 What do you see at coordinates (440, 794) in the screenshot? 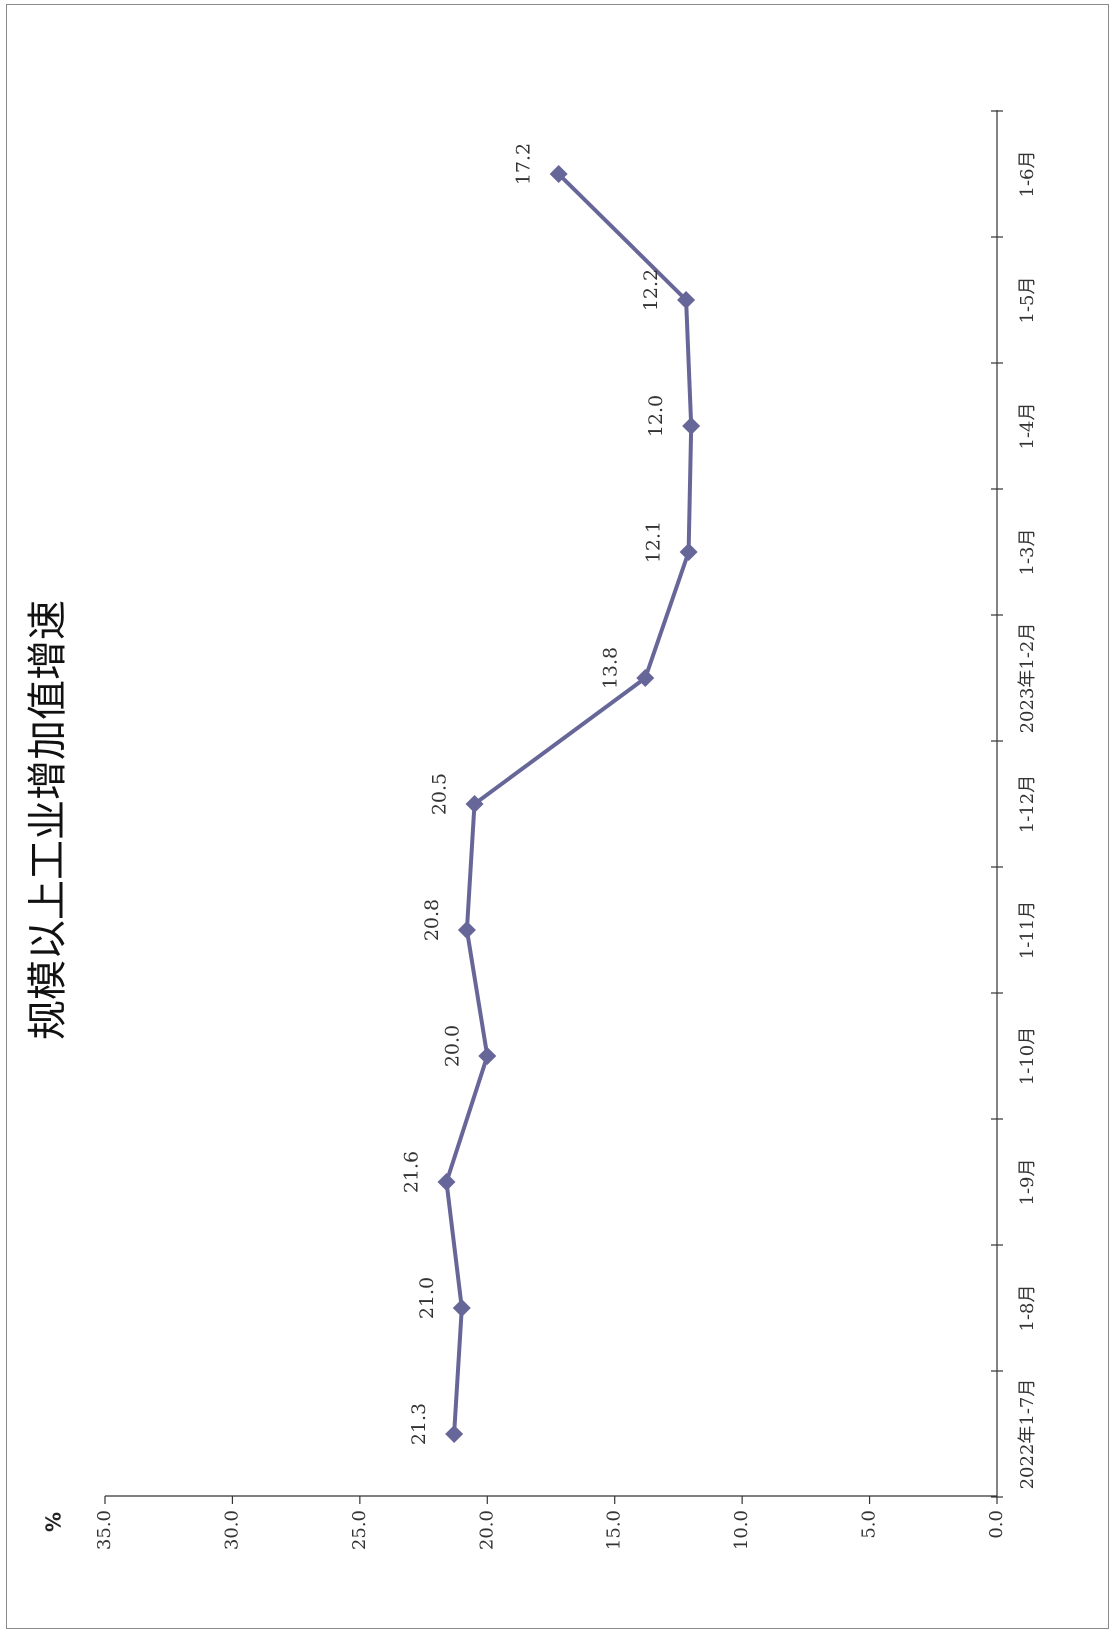
I see `data-label: 20.5` at bounding box center [440, 794].